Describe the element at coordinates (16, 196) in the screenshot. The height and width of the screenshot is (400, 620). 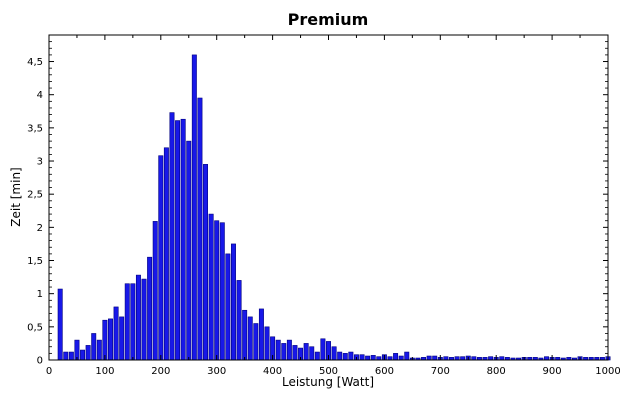
I see `y-axis-label: Zeit [min]` at that location.